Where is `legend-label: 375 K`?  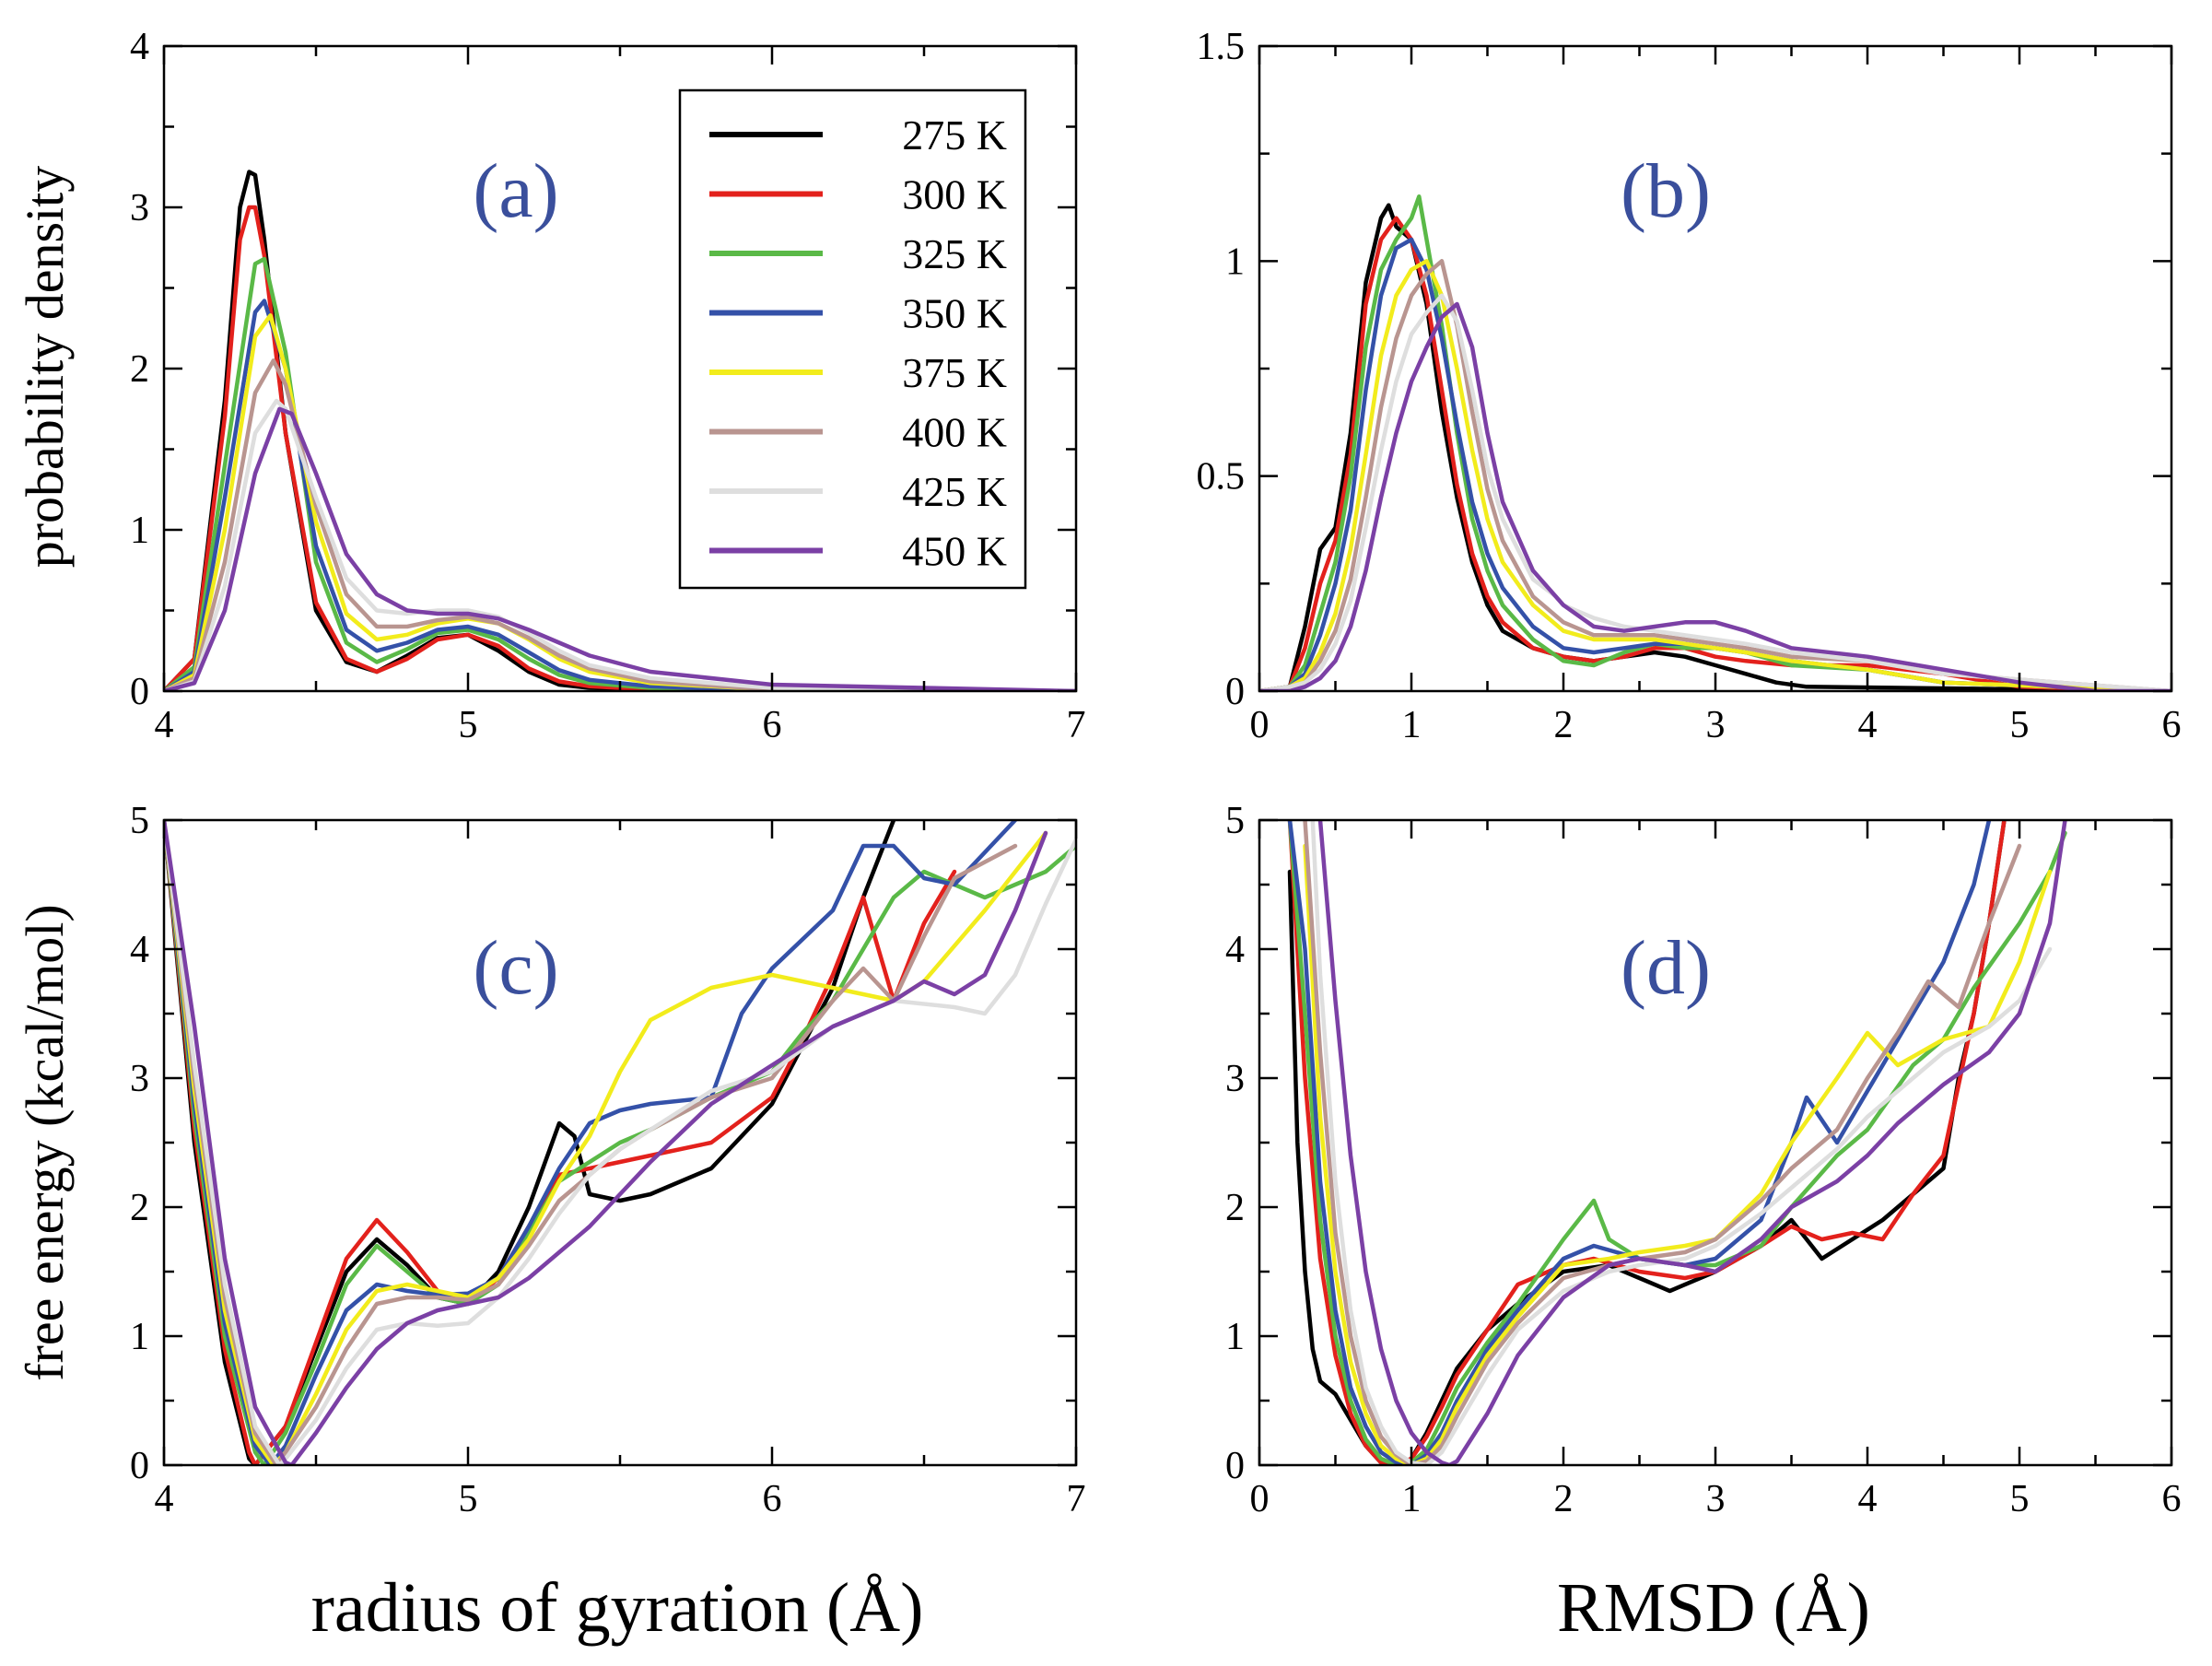 legend-label: 375 K is located at coordinates (954, 372).